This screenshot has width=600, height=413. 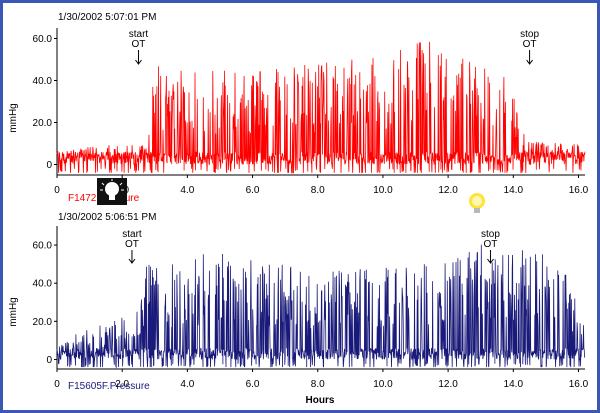 What do you see at coordinates (107, 217) in the screenshot?
I see `chart-timestamp: 1/30/2002 5:06:51 PM` at bounding box center [107, 217].